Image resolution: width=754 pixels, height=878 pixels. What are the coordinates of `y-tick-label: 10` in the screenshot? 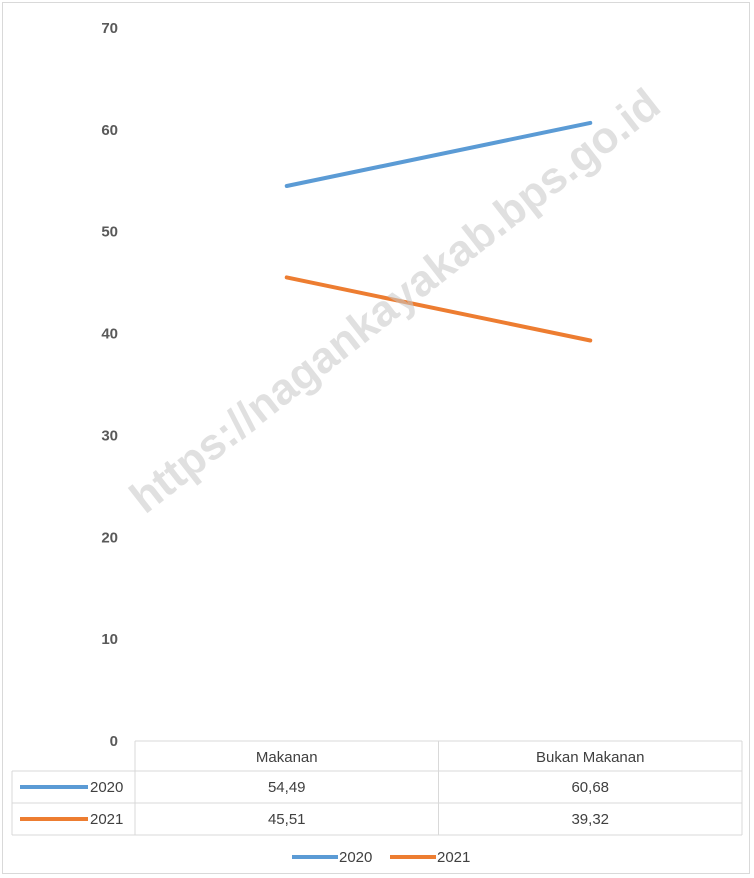 It's located at (109, 639).